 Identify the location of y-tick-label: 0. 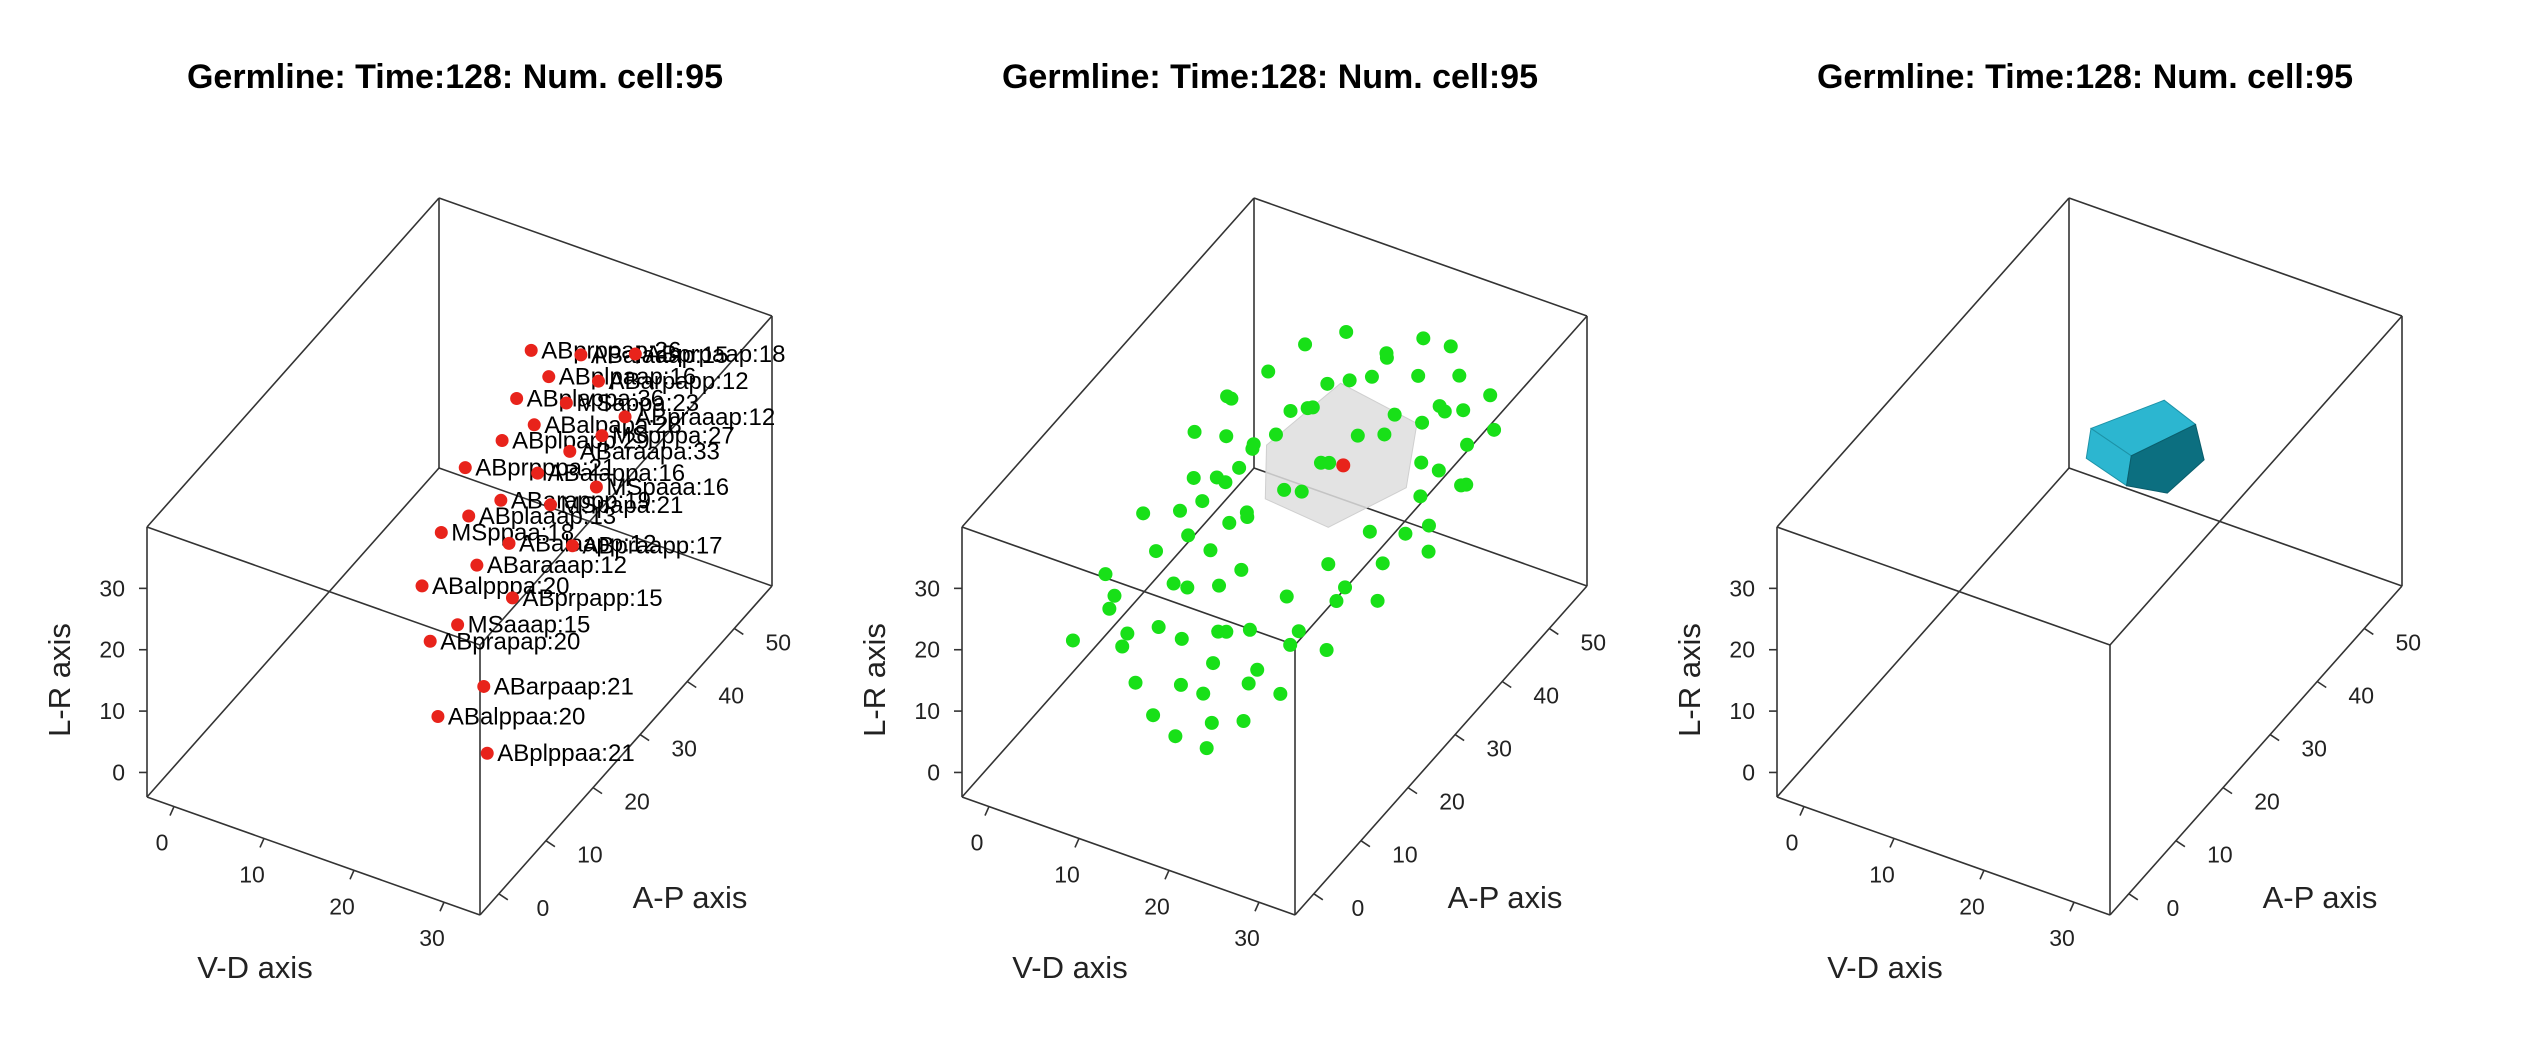
(2172, 908).